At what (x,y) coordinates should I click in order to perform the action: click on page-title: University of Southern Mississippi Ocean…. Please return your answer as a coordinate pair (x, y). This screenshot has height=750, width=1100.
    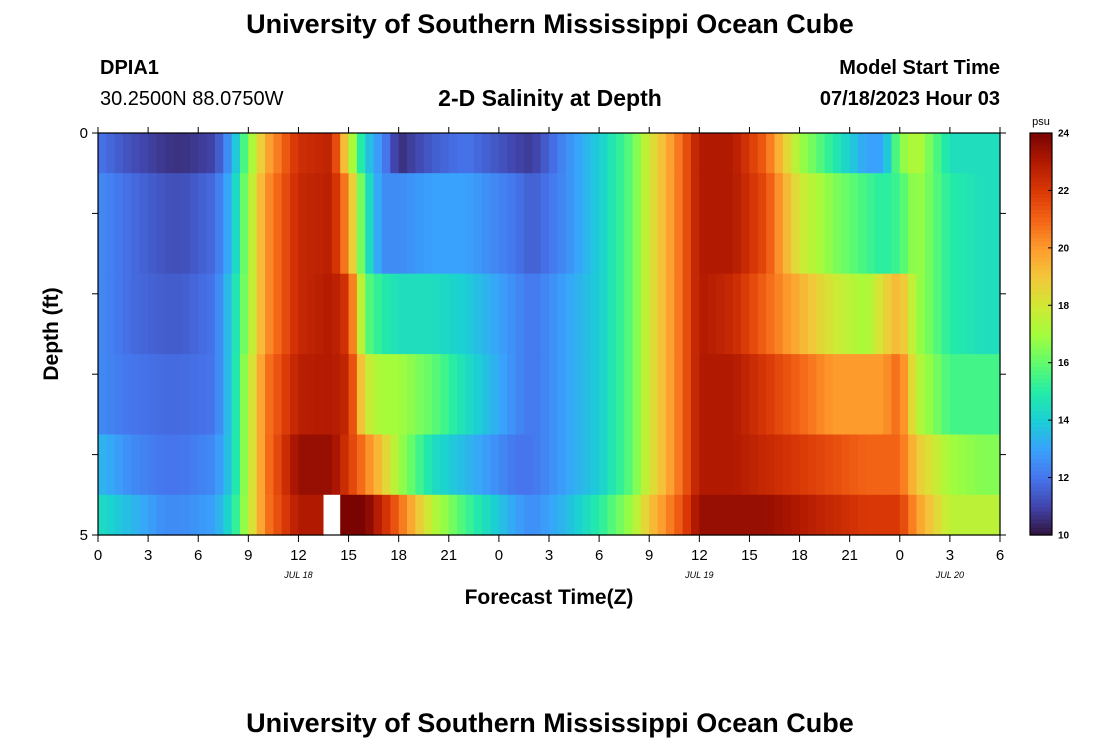
    Looking at the image, I should click on (550, 24).